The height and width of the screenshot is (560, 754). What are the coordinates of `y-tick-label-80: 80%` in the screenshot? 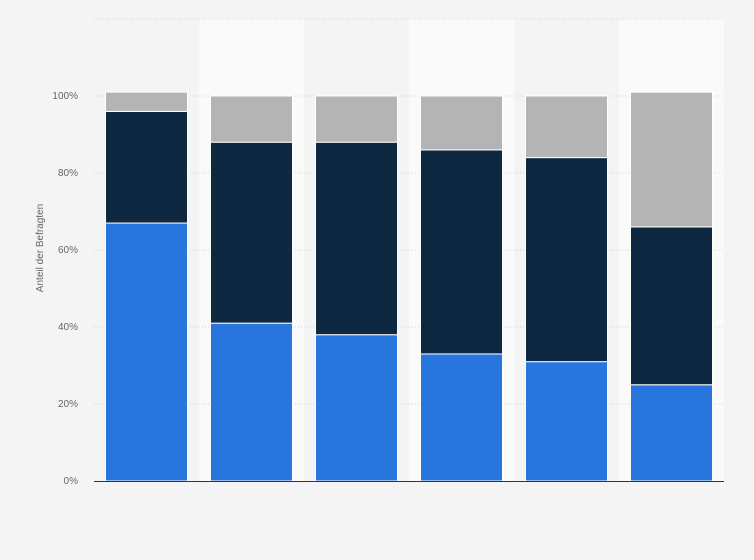 It's located at (68, 173).